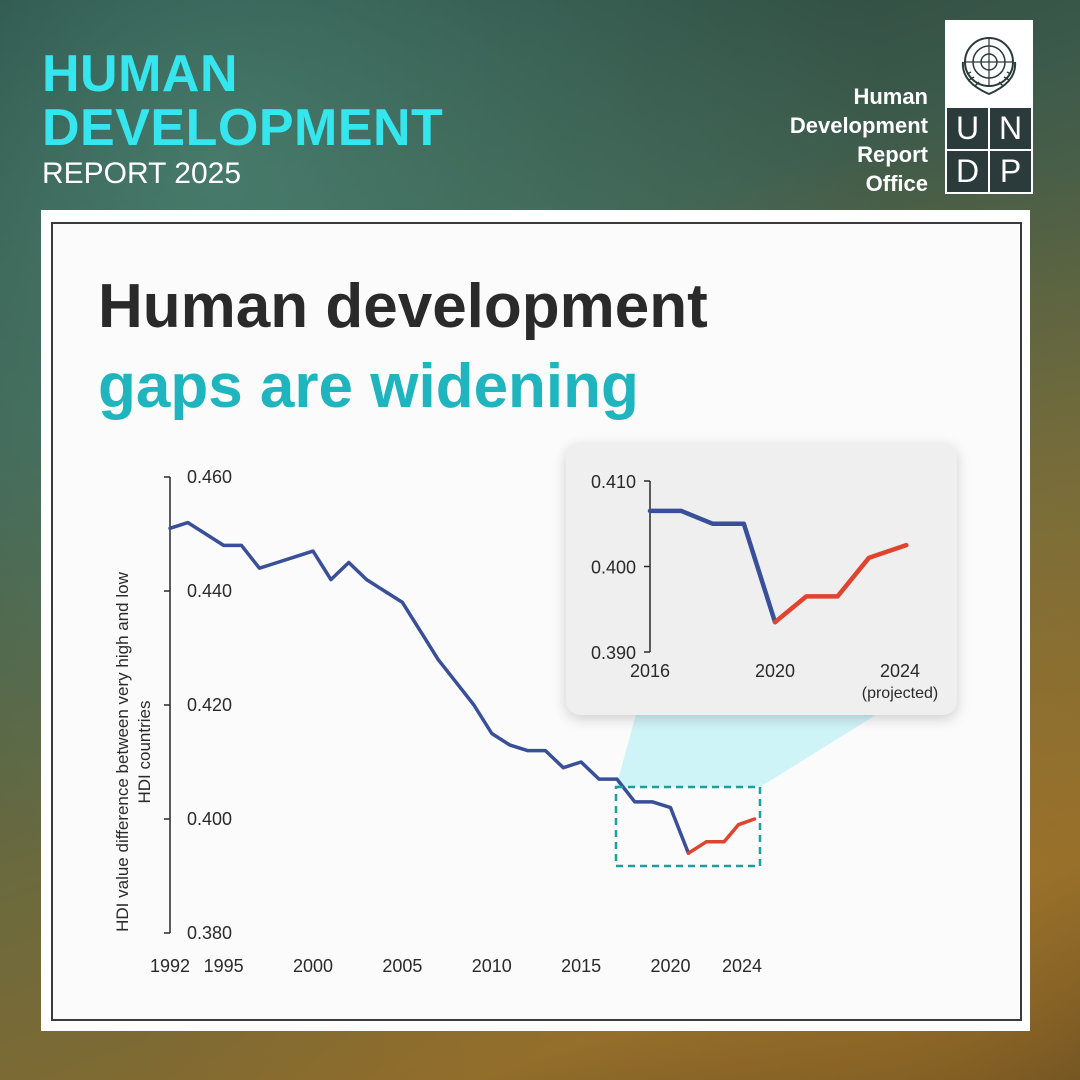 The image size is (1080, 1080). I want to click on main-x-tick-label: 2020, so click(670, 966).